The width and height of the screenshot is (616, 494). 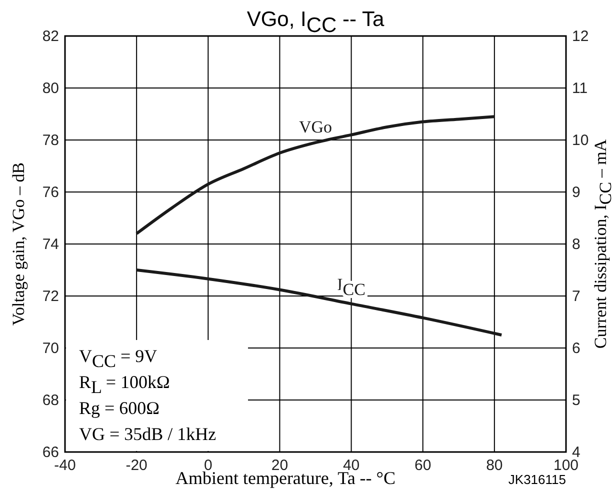 What do you see at coordinates (50, 296) in the screenshot?
I see `y-tick-label: 72` at bounding box center [50, 296].